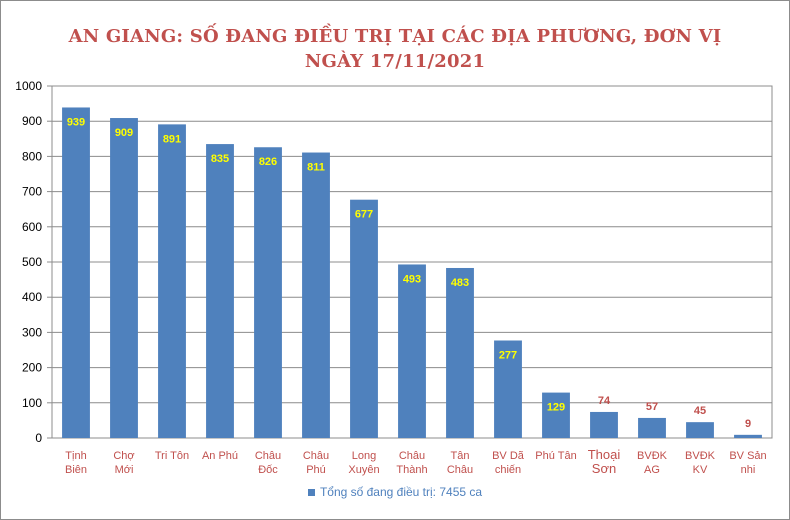 The width and height of the screenshot is (790, 520). What do you see at coordinates (652, 470) in the screenshot?
I see `x-tick-label: AG` at bounding box center [652, 470].